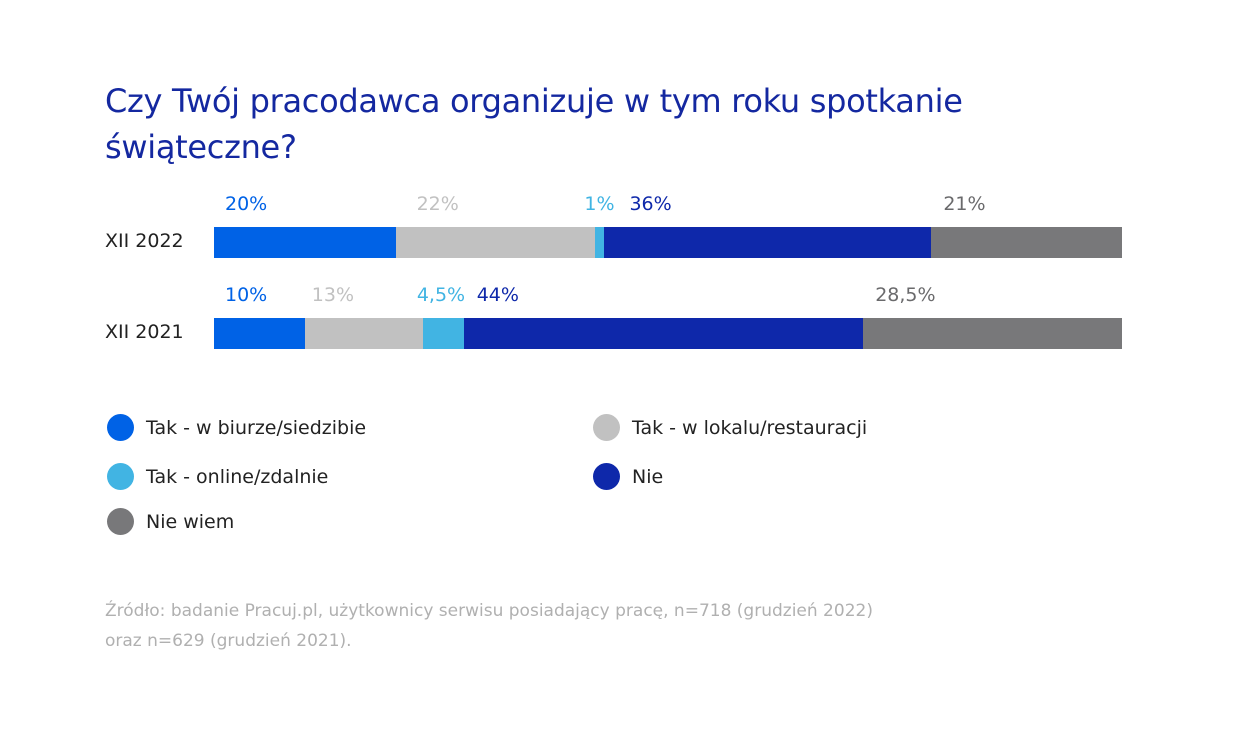 The height and width of the screenshot is (737, 1240). I want to click on legend-item: Tak - w biurze/siedzibie, so click(236, 427).